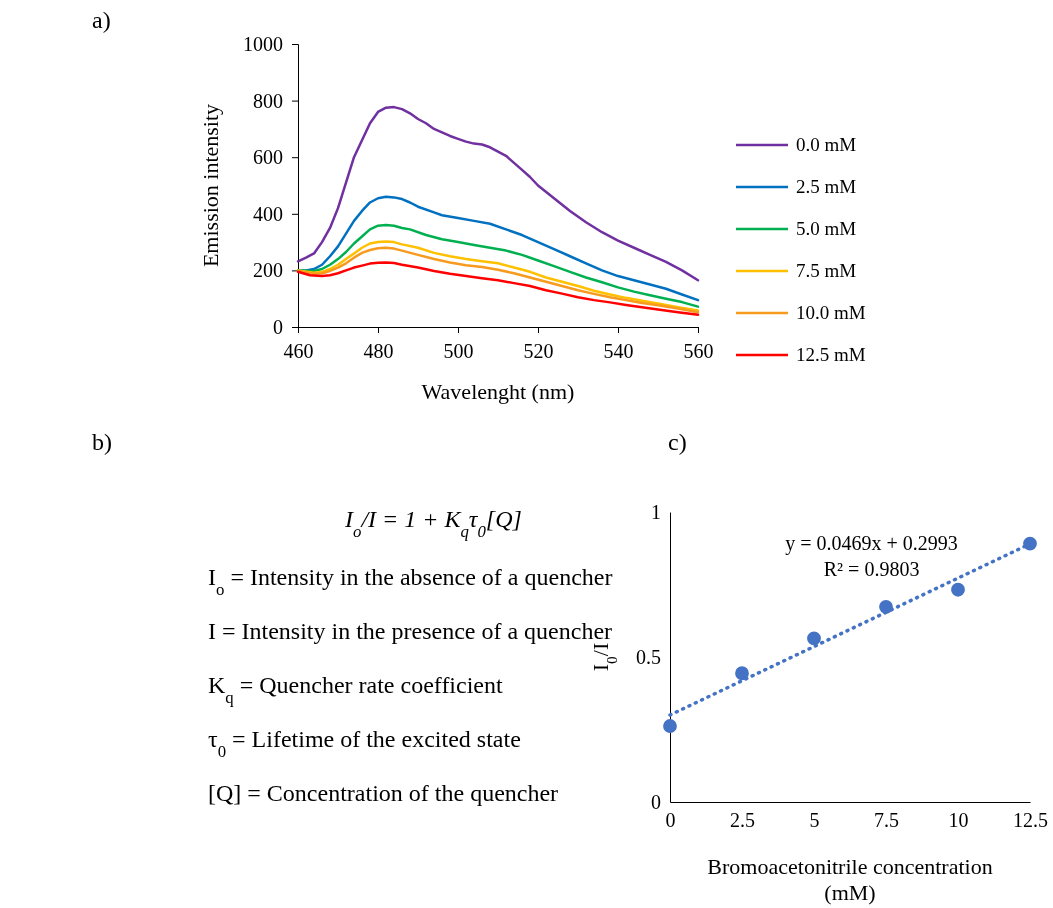 Image resolution: width=1053 pixels, height=908 pixels. Describe the element at coordinates (378, 351) in the screenshot. I see `x-tick-label: 480` at that location.